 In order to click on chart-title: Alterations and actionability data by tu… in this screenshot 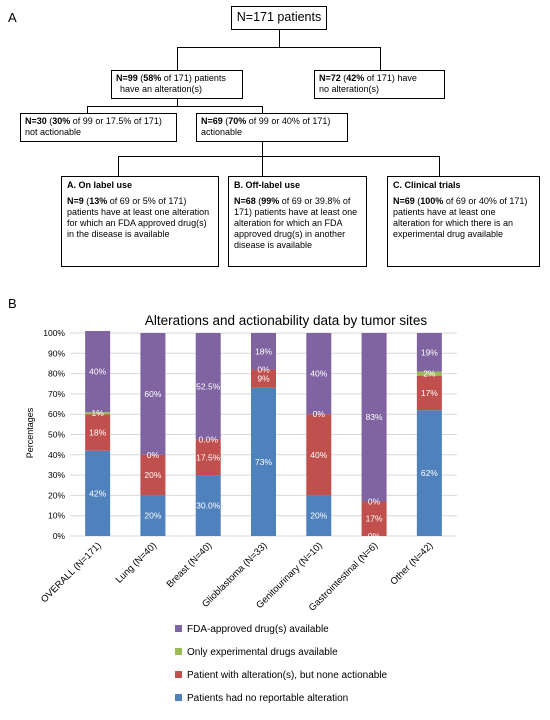, I will do `click(286, 320)`.